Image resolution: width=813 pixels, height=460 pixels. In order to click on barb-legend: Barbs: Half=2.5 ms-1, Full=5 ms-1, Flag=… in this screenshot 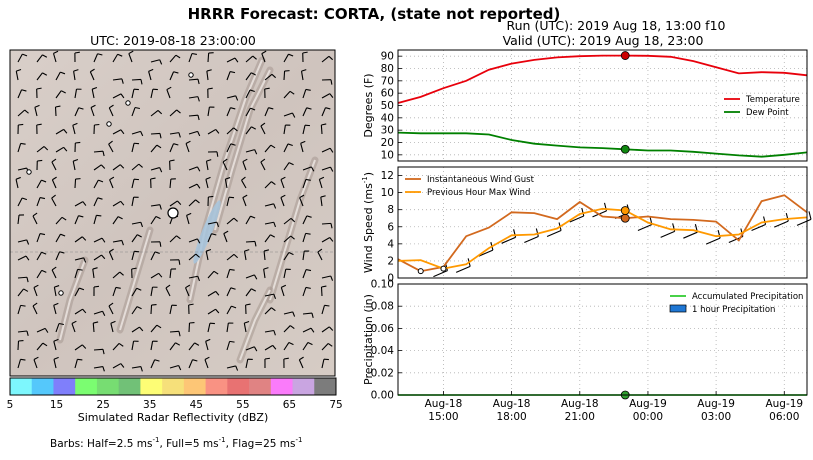, I will do `click(176, 443)`.